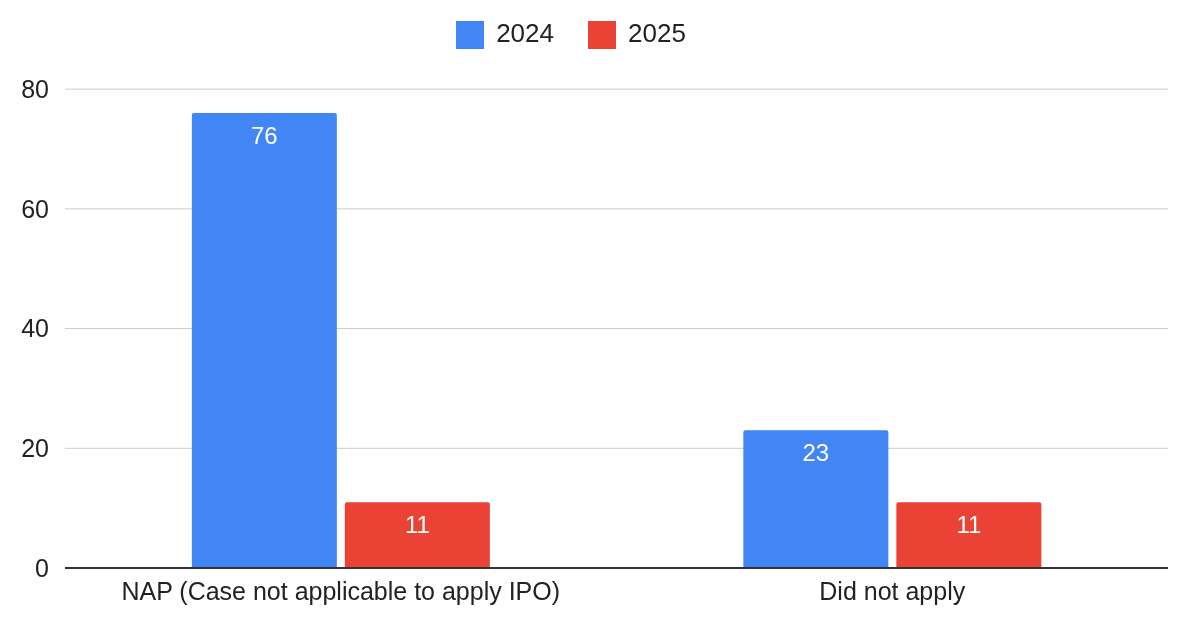 The width and height of the screenshot is (1177, 637). I want to click on x-tick-label: NAP (Case not applicable to apply IPO), so click(341, 590).